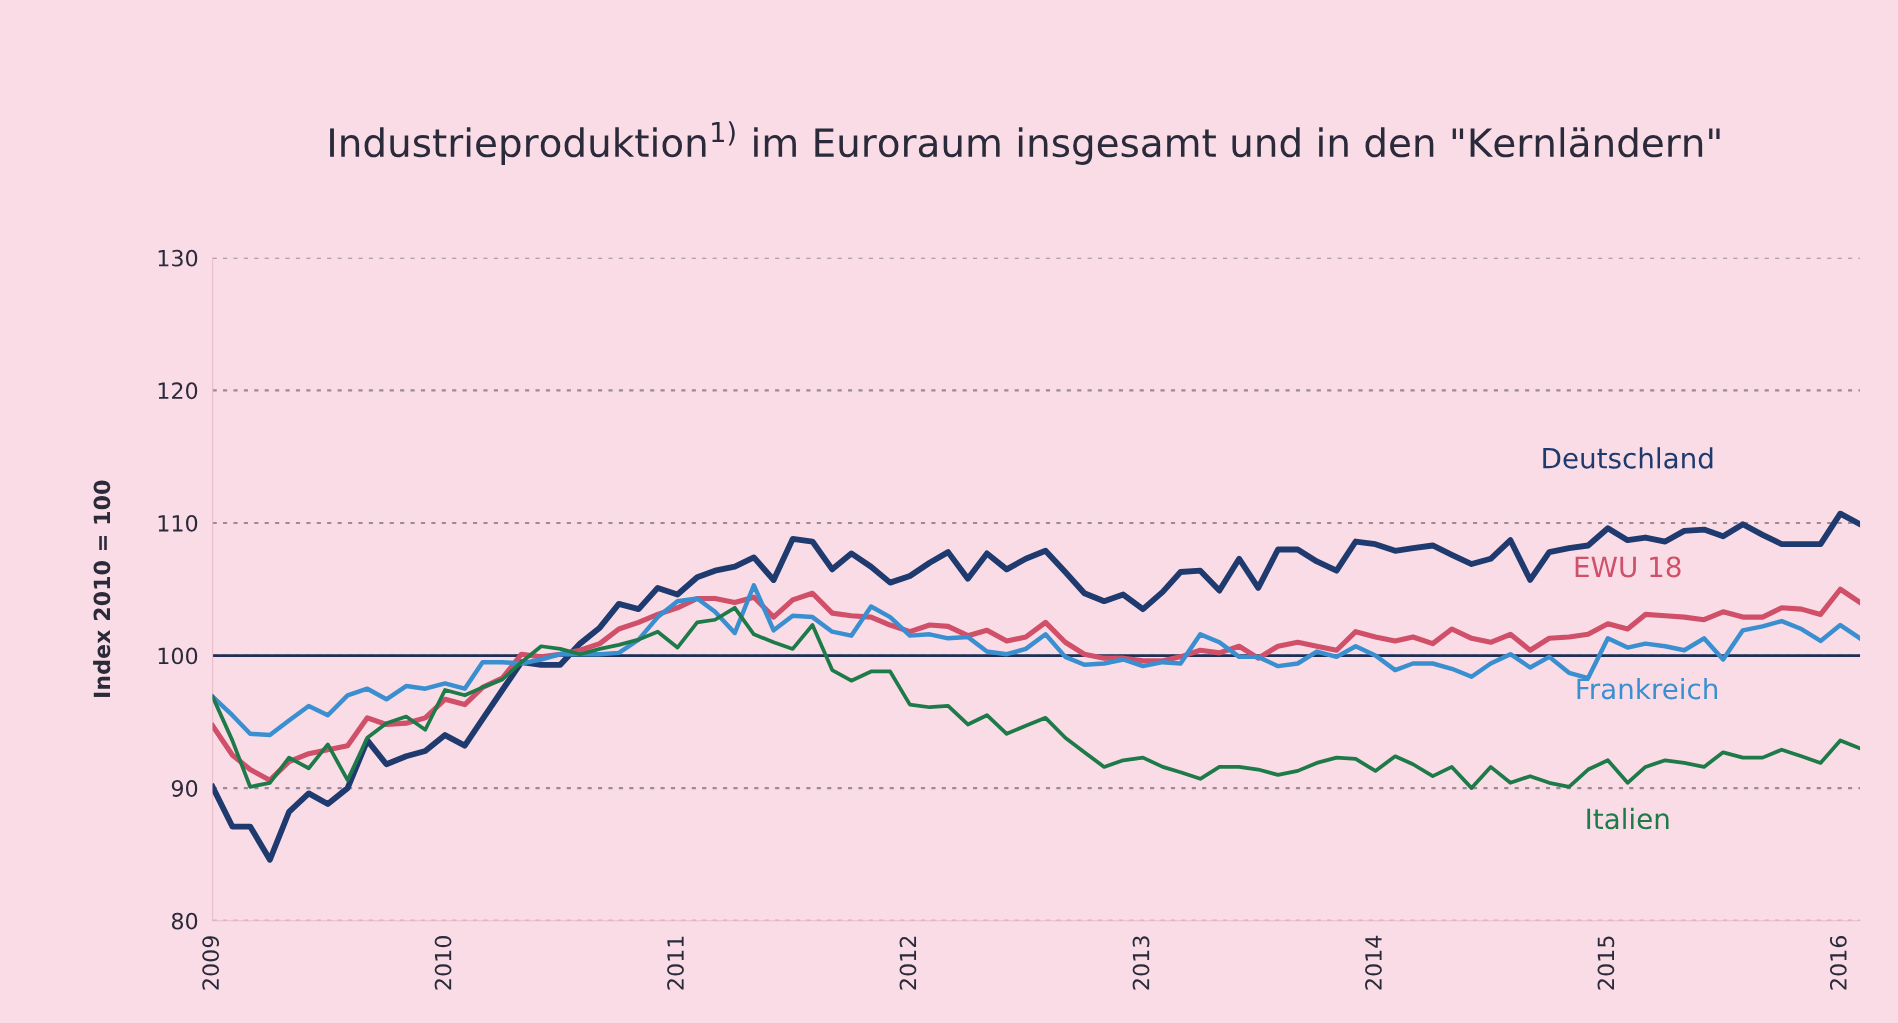  What do you see at coordinates (1036, 660) in the screenshot?
I see `line-series` at bounding box center [1036, 660].